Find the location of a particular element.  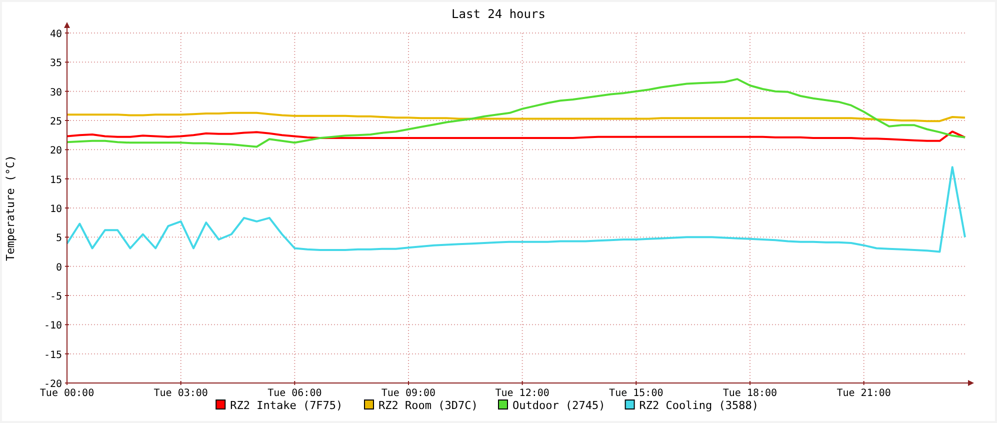

legend-label: Outdoor (2745) is located at coordinates (559, 405).